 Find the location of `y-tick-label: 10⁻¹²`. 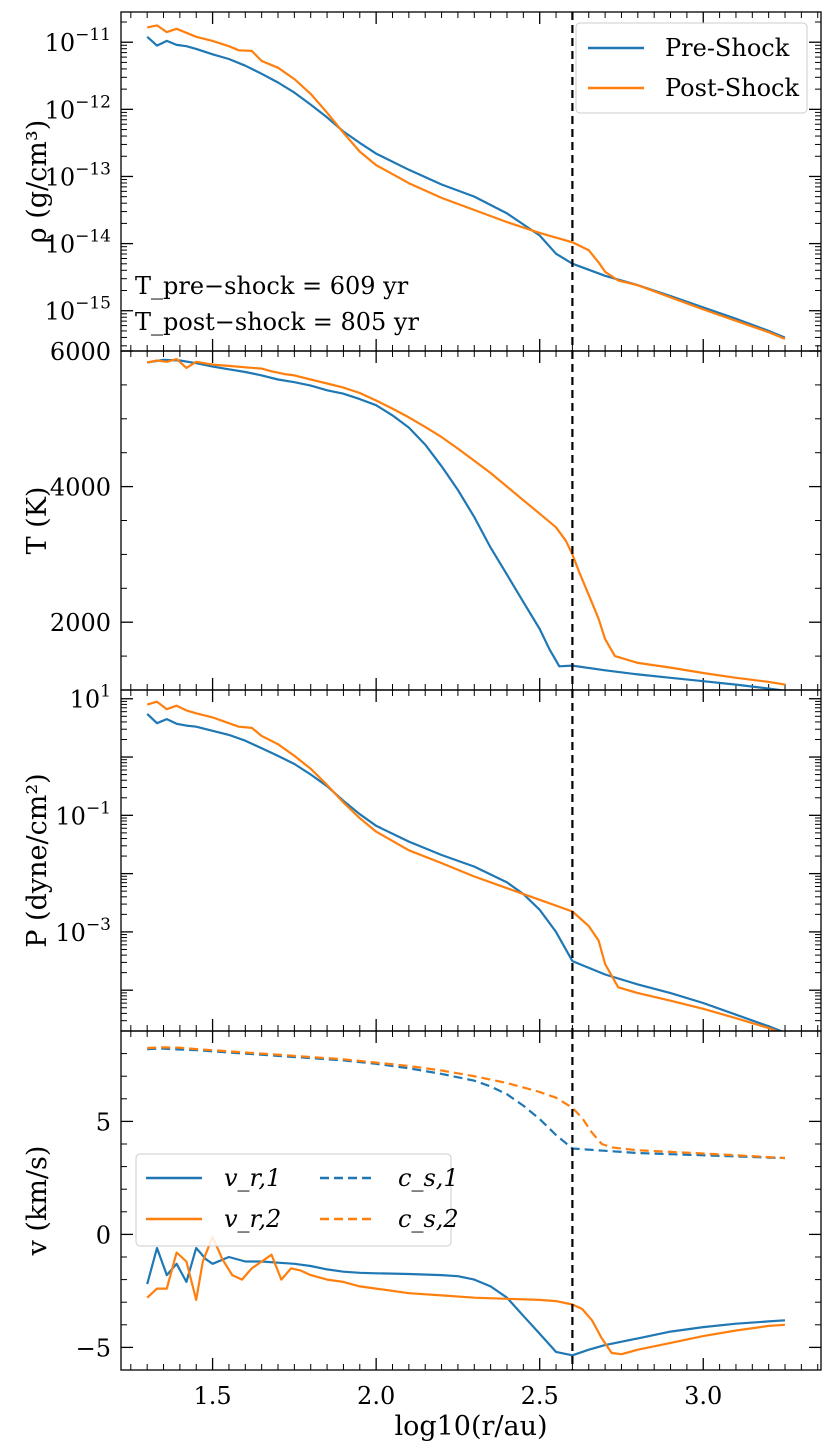

y-tick-label: 10⁻¹² is located at coordinates (78, 108).